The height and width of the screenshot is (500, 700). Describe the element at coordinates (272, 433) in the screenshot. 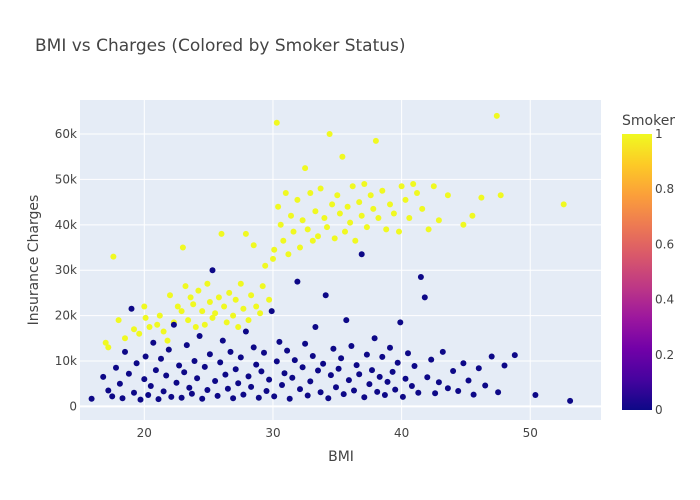

I see `x-tick-label: 30` at that location.